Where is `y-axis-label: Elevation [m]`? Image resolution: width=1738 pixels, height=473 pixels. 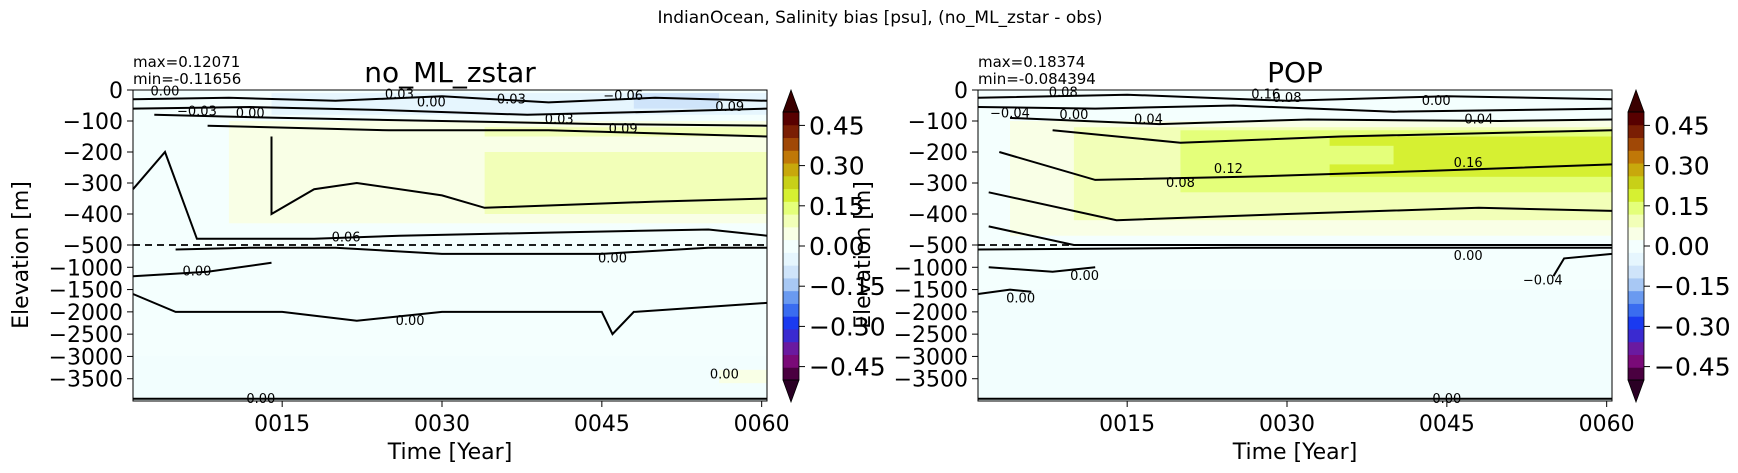
y-axis-label: Elevation [m] is located at coordinates (863, 255).